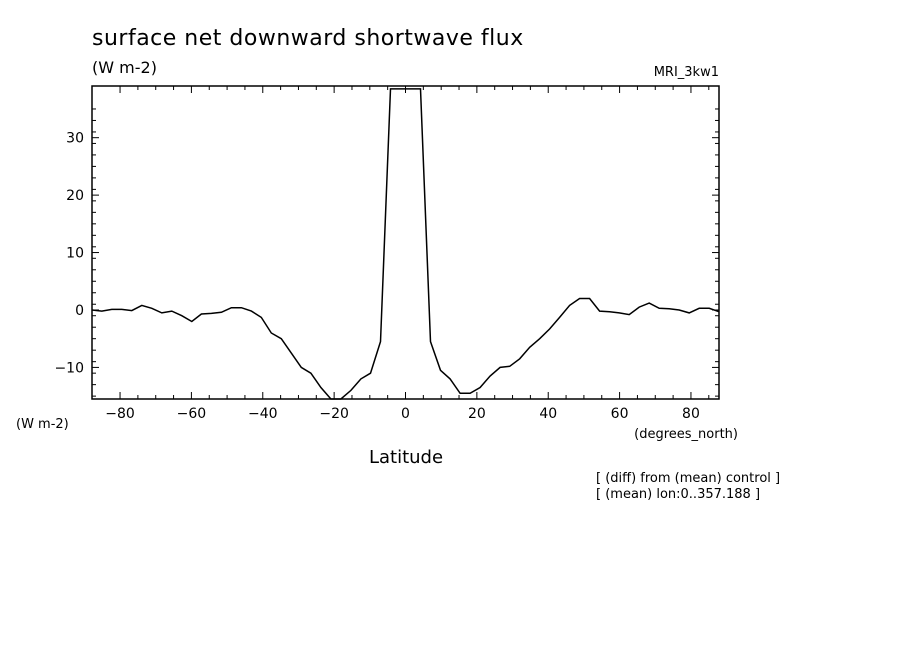  I want to click on x-axis-label: Latitude, so click(406, 457).